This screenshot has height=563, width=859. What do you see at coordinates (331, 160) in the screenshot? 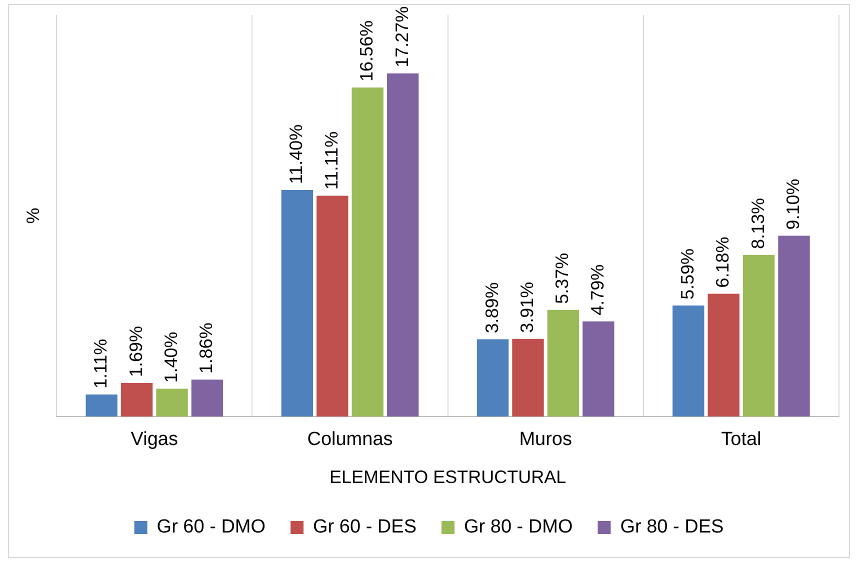
I see `data-label: 11.11%` at bounding box center [331, 160].